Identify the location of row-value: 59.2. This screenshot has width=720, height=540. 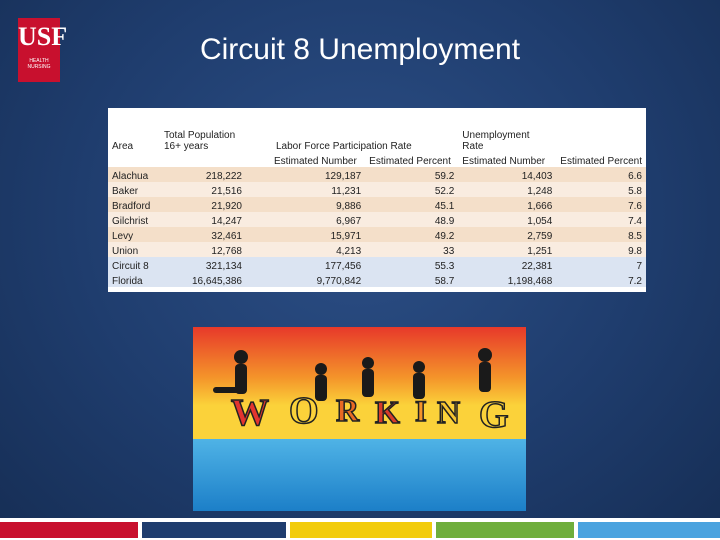
(412, 174).